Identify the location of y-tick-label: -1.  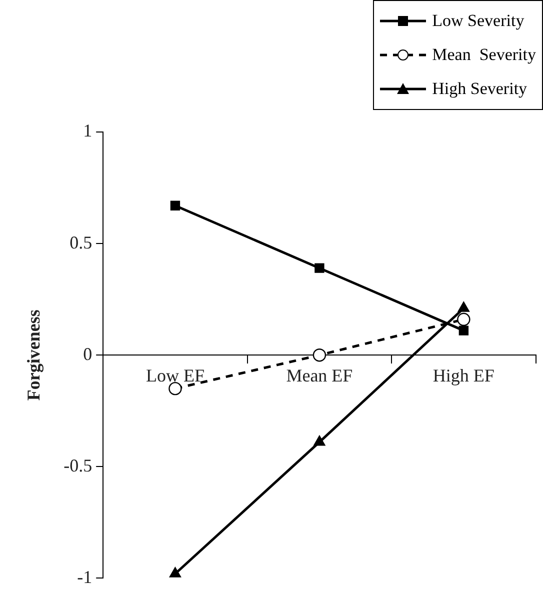
(84, 576).